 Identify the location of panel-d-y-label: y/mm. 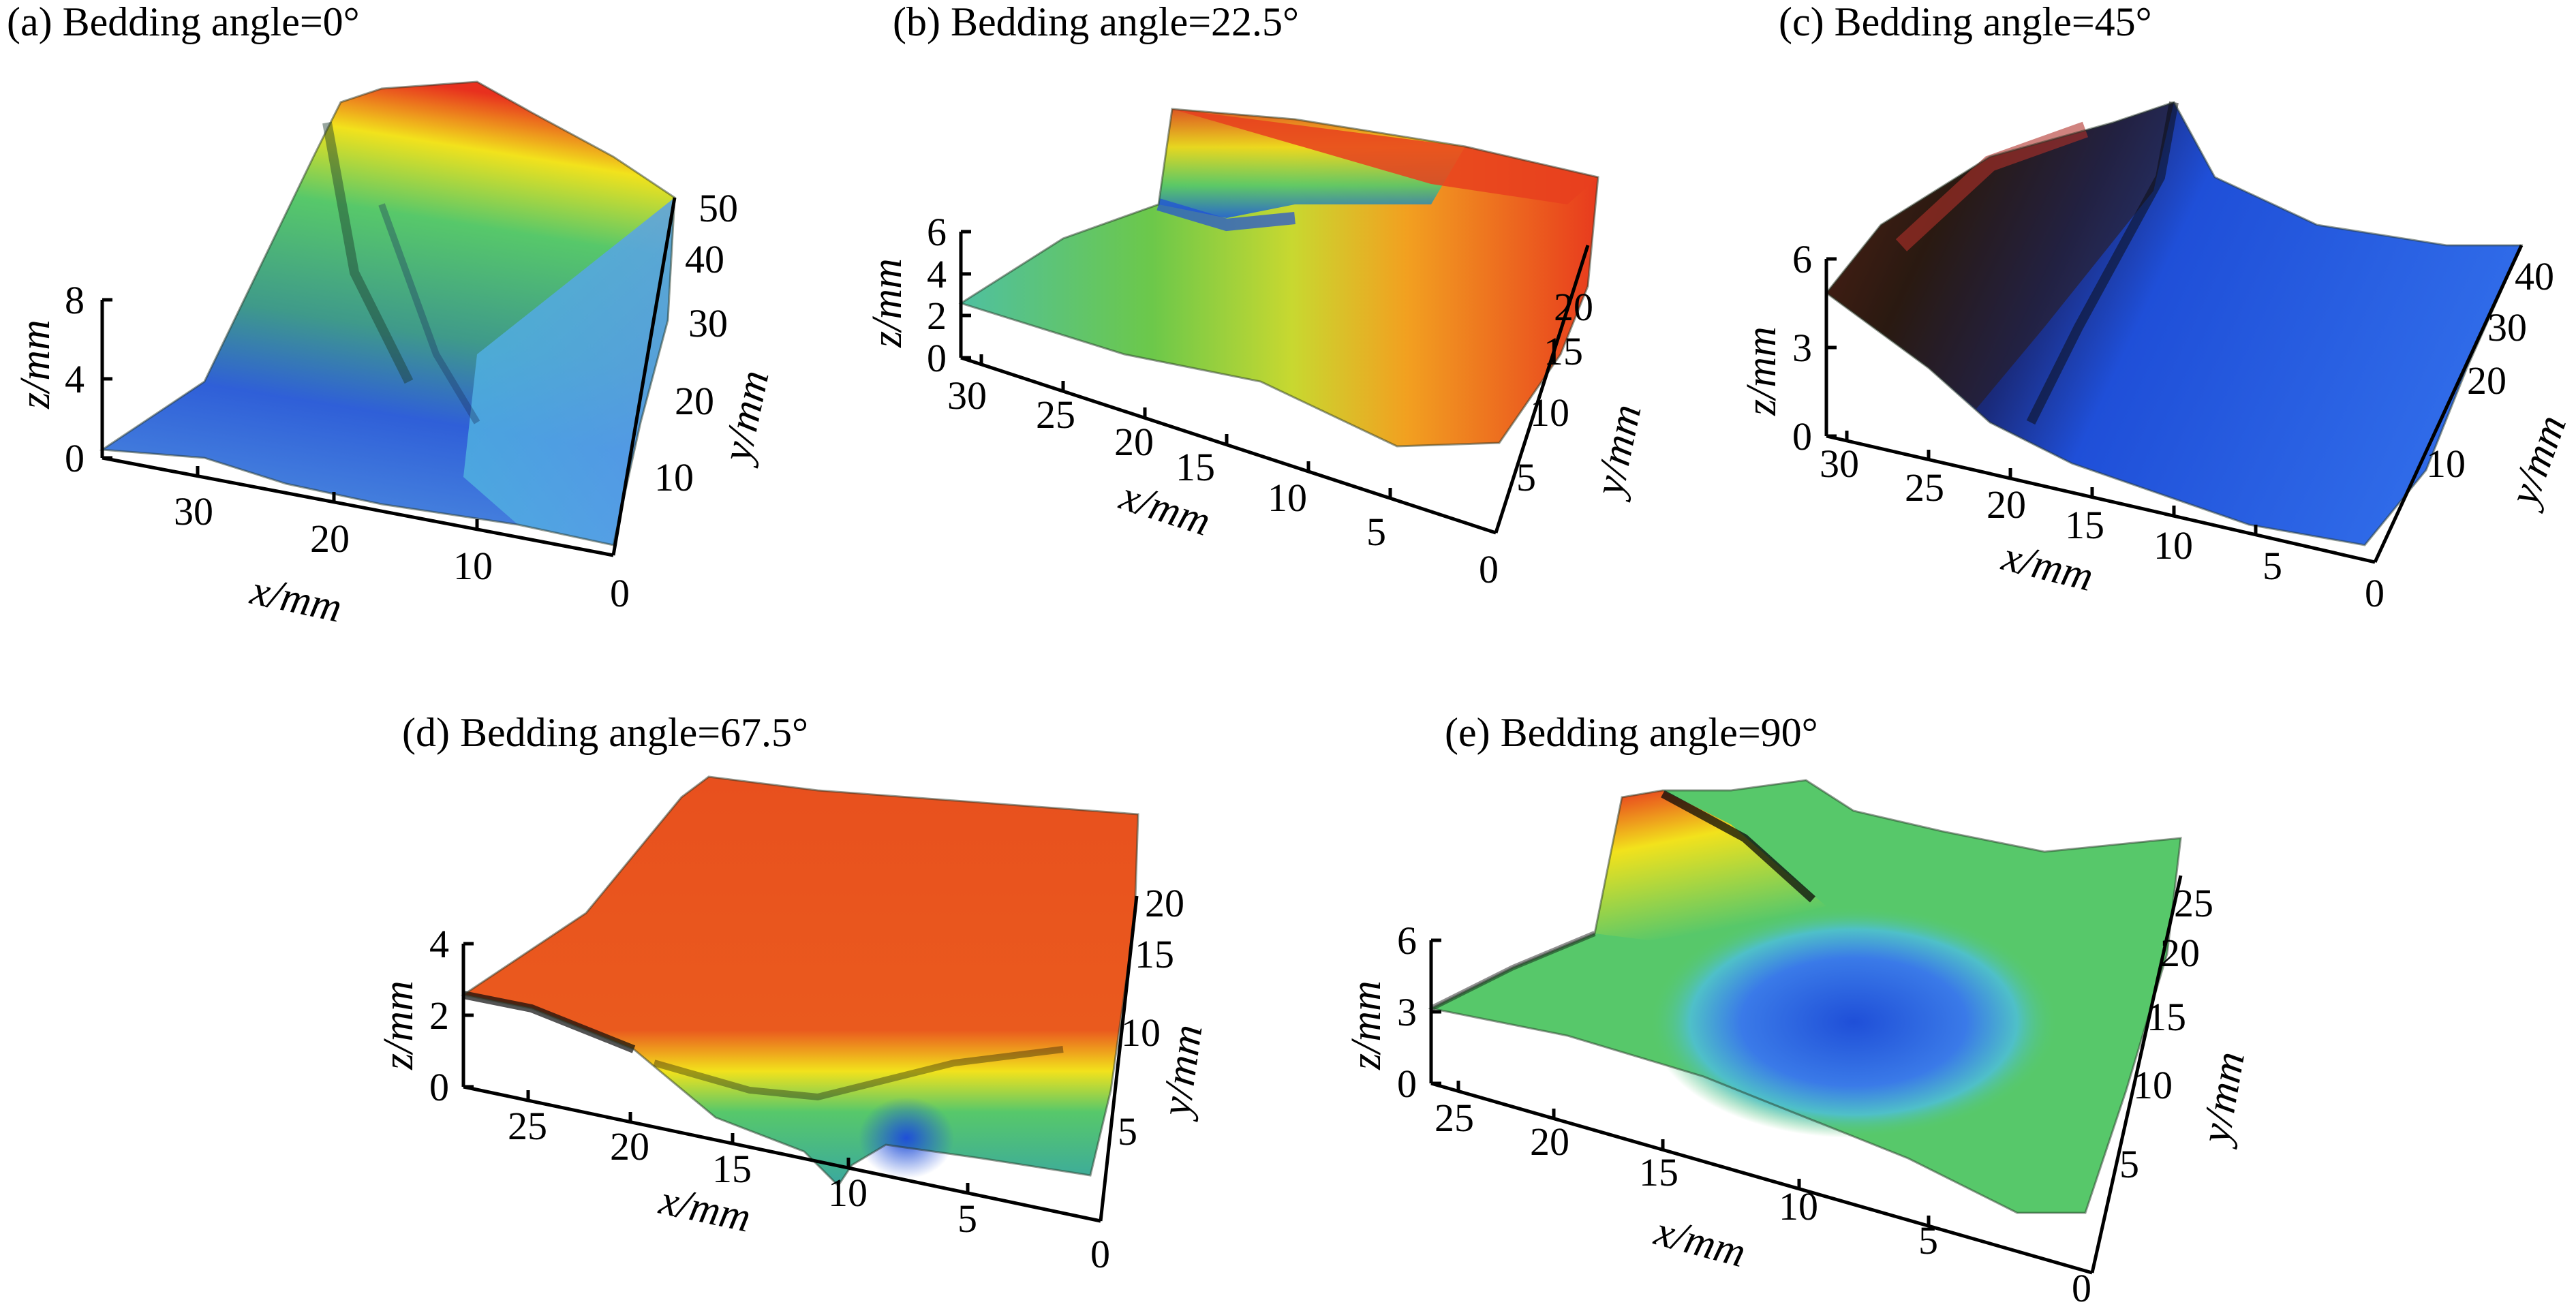
(1182, 1071).